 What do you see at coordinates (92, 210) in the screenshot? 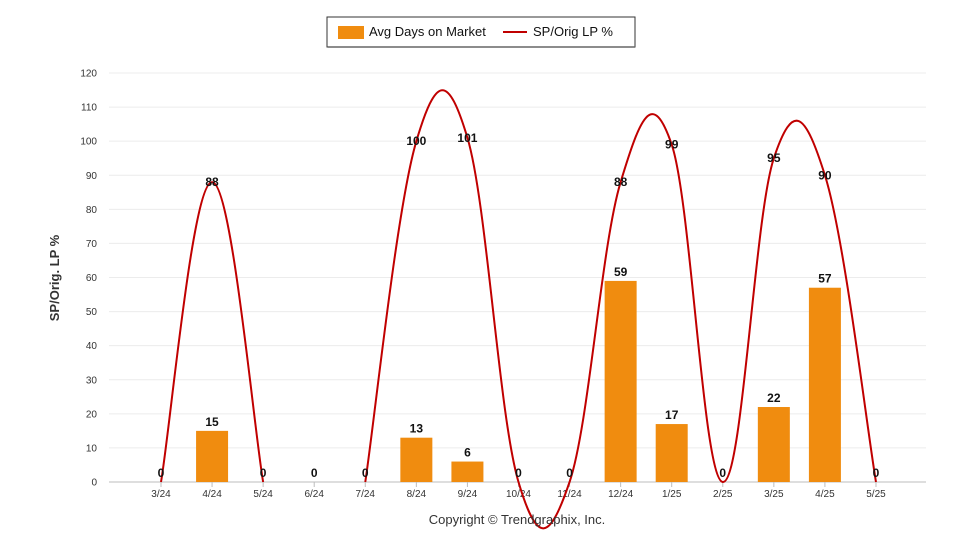
I see `y-tick-label: 80` at bounding box center [92, 210].